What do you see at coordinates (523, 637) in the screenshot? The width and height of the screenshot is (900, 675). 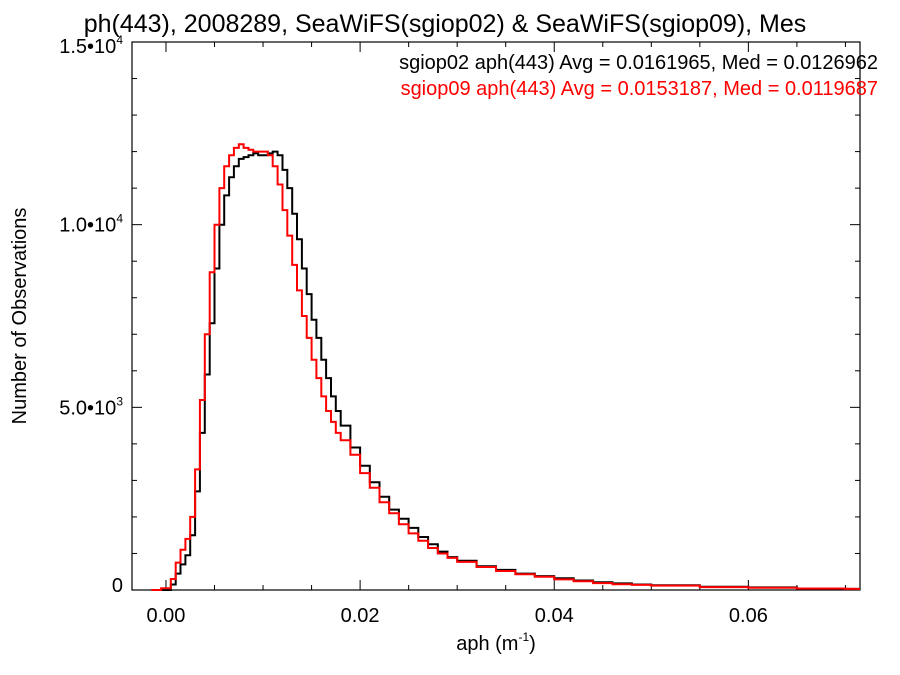 I see `x-axis-label-superscript: -1` at bounding box center [523, 637].